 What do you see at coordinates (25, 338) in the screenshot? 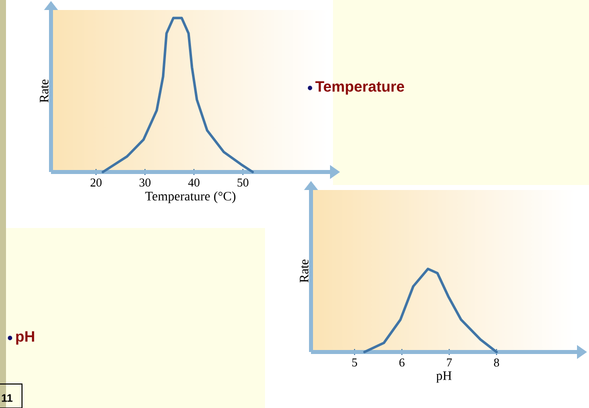
I see `text: pH` at bounding box center [25, 338].